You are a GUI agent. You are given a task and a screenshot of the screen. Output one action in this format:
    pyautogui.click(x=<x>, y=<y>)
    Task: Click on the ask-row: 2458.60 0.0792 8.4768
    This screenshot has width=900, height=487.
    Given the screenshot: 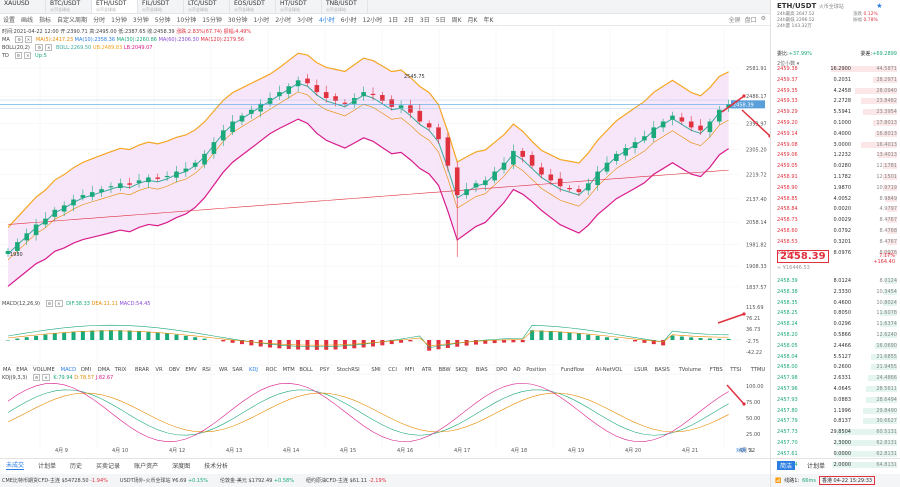 What is the action you would take?
    pyautogui.click(x=837, y=231)
    